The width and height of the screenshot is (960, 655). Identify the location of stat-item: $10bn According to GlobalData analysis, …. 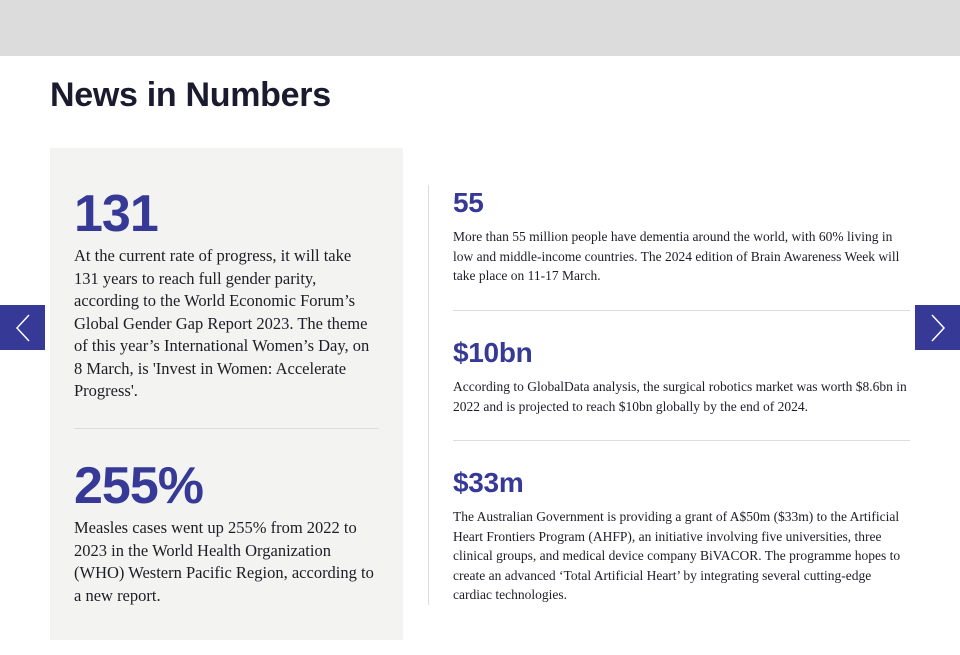
(681, 377).